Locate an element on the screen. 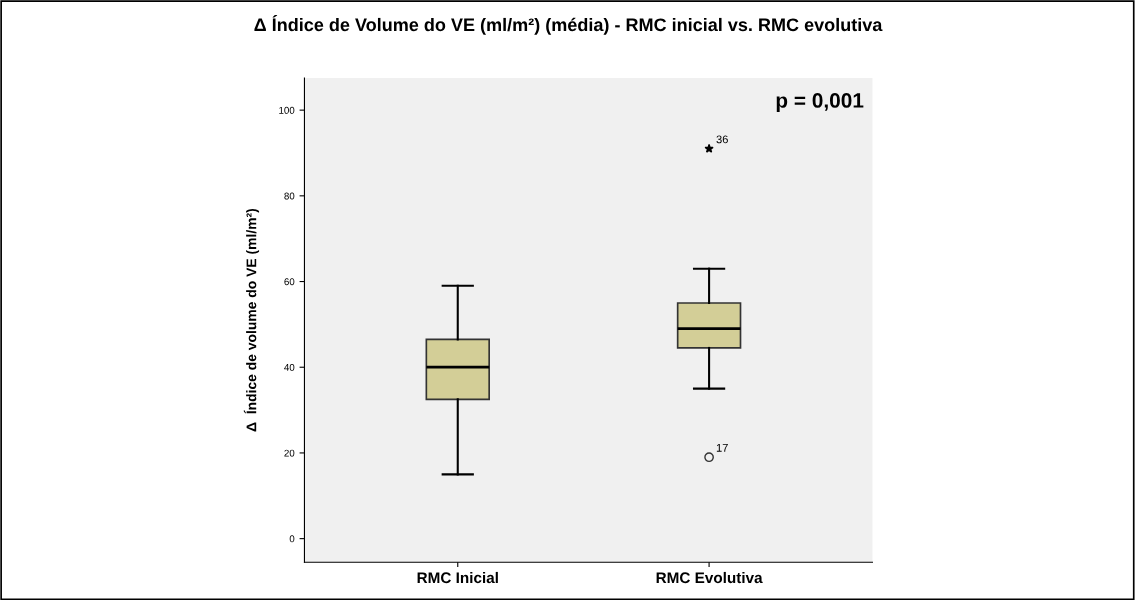 This screenshot has width=1136, height=600. annotation: p = 0,001 is located at coordinates (820, 102).